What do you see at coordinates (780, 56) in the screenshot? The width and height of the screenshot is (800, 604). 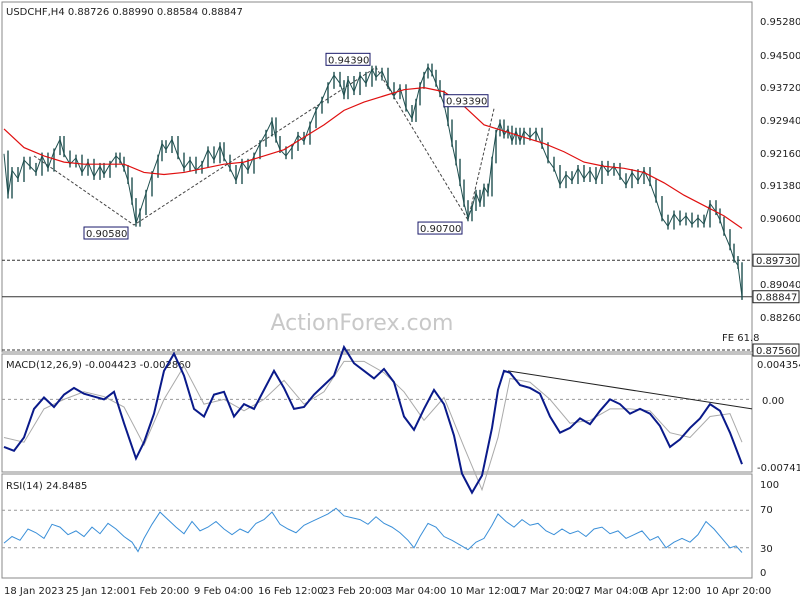 I see `price-y-tick: 0.94500` at bounding box center [780, 56].